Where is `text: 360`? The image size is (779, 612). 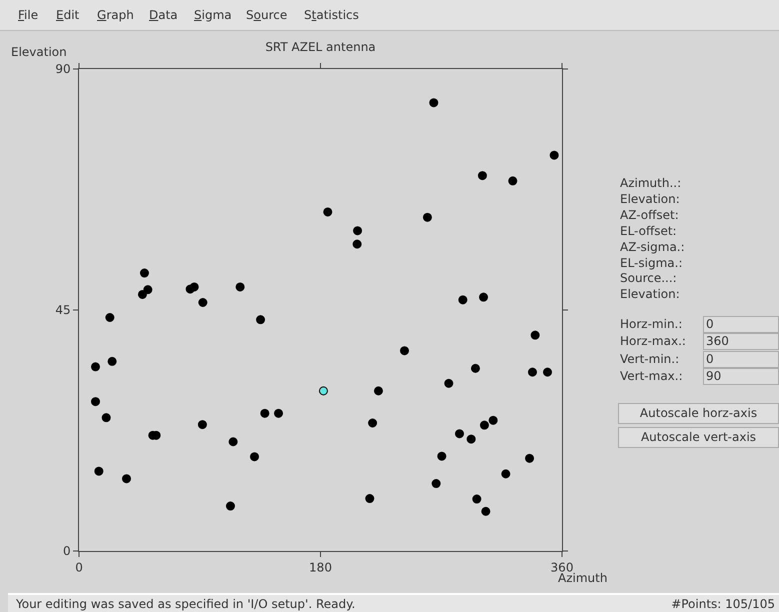
text: 360 is located at coordinates (741, 341).